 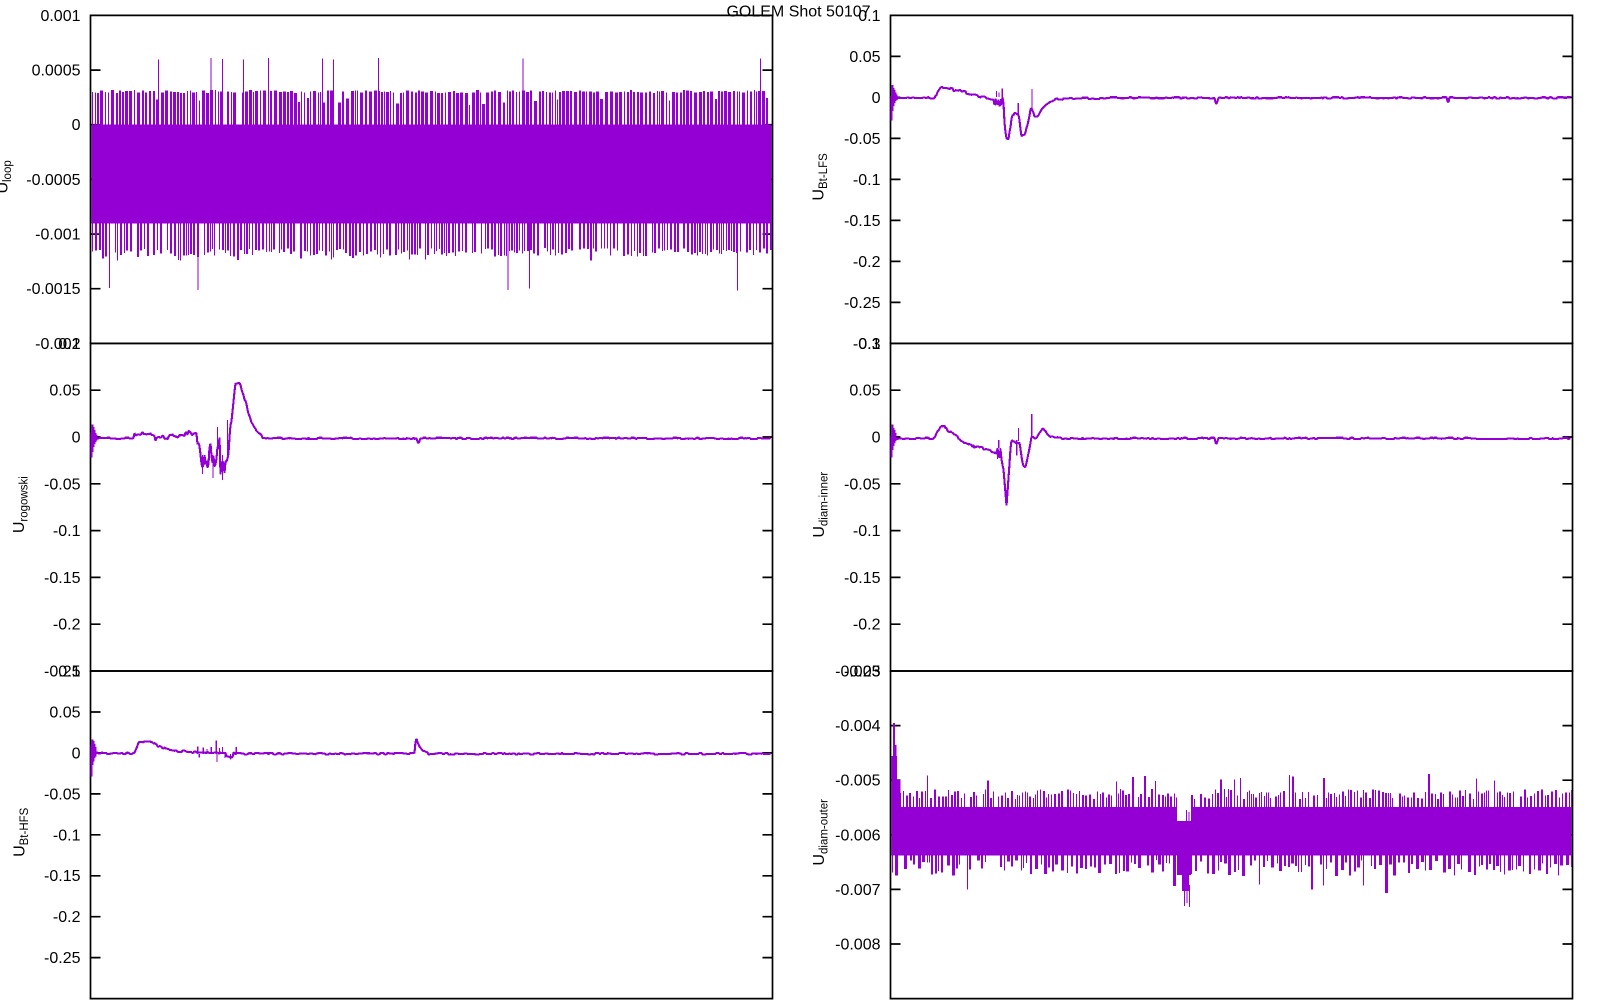 What do you see at coordinates (857, 890) in the screenshot?
I see `svg-text: -0.007` at bounding box center [857, 890].